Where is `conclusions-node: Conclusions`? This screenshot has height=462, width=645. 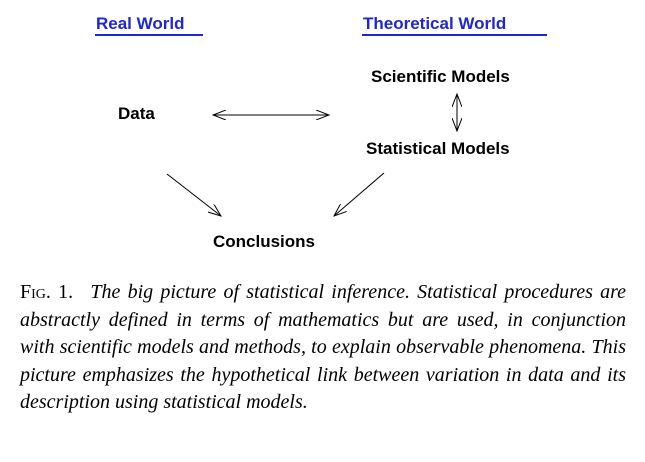
conclusions-node: Conclusions is located at coordinates (264, 241).